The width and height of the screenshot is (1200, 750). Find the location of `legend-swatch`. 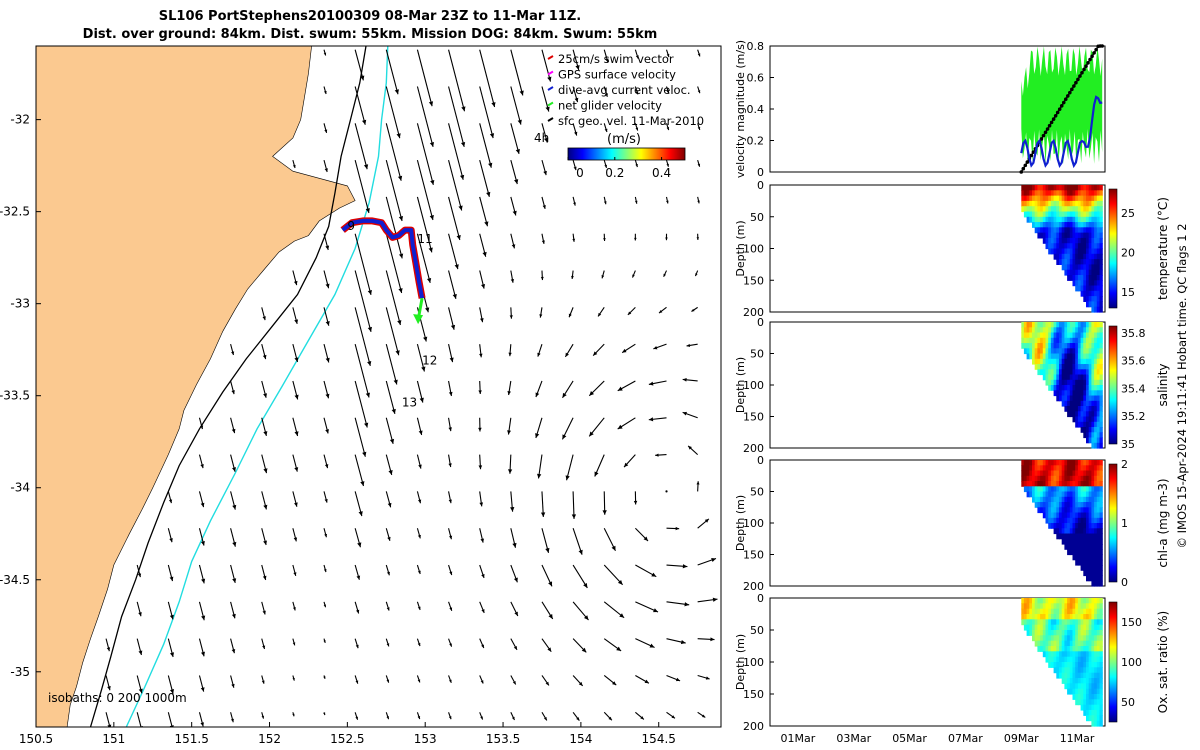

legend-swatch is located at coordinates (550, 119).